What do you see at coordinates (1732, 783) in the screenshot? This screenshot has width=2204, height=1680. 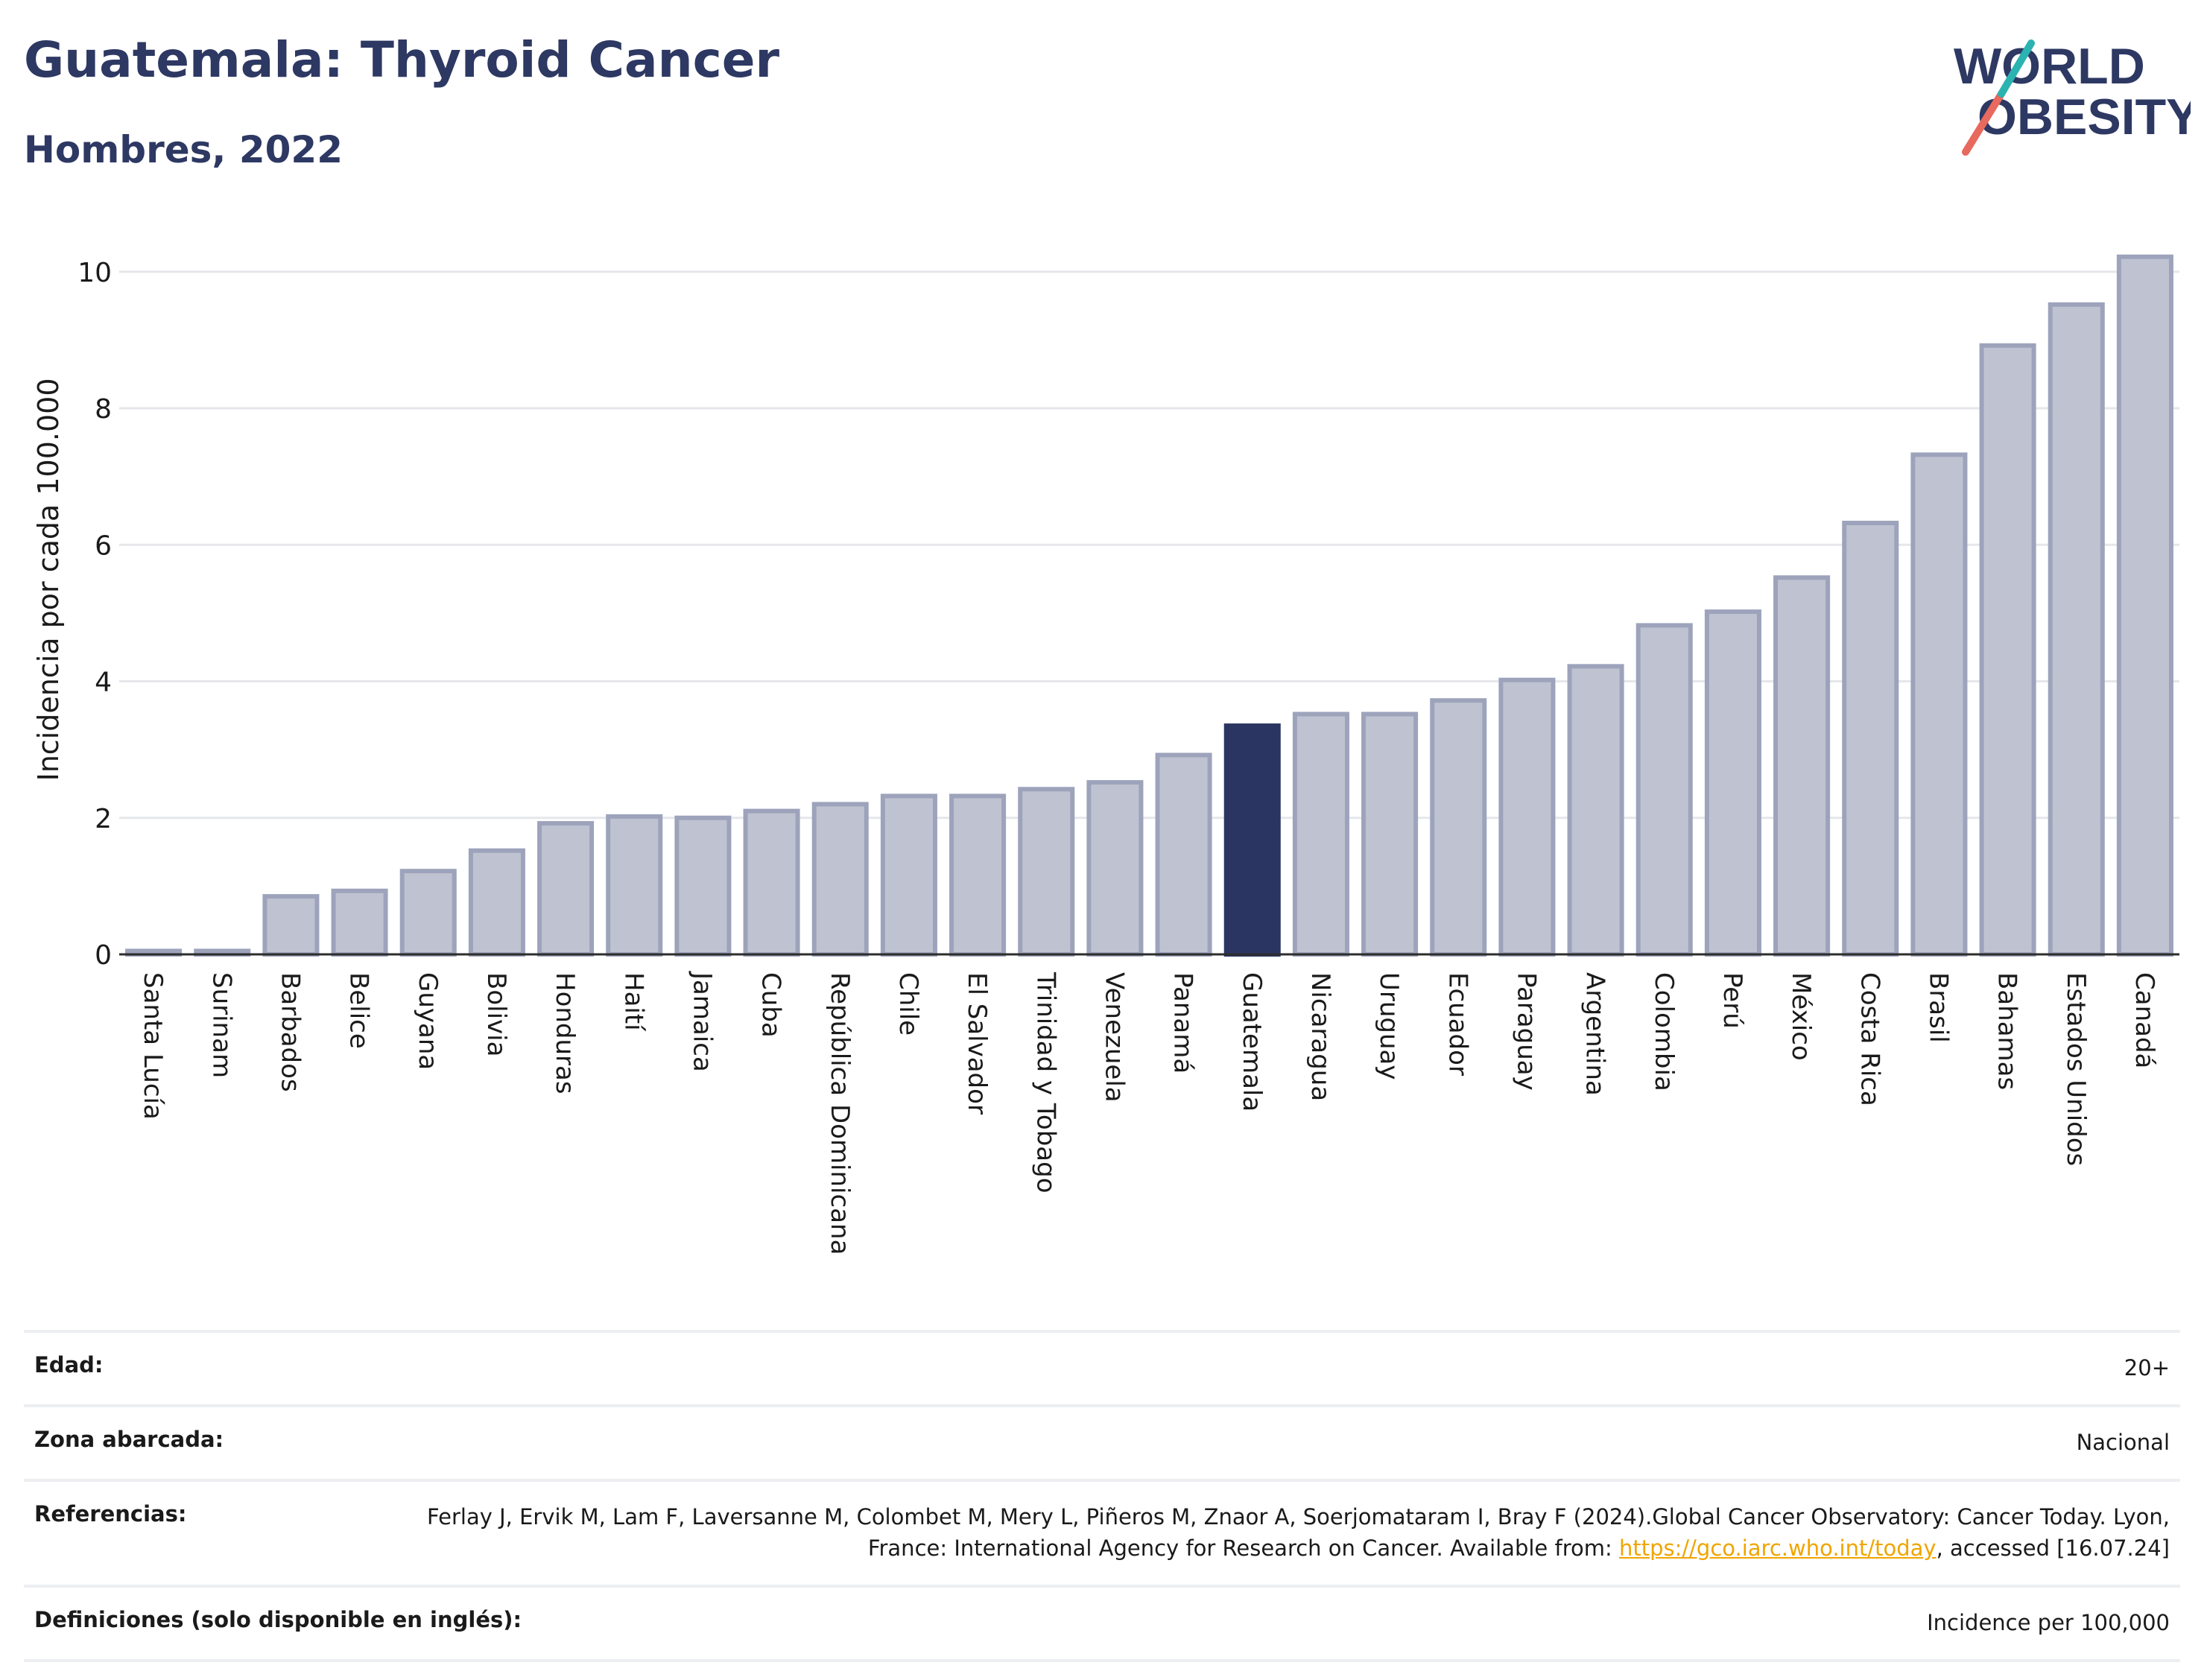 I see `bar-per-` at bounding box center [1732, 783].